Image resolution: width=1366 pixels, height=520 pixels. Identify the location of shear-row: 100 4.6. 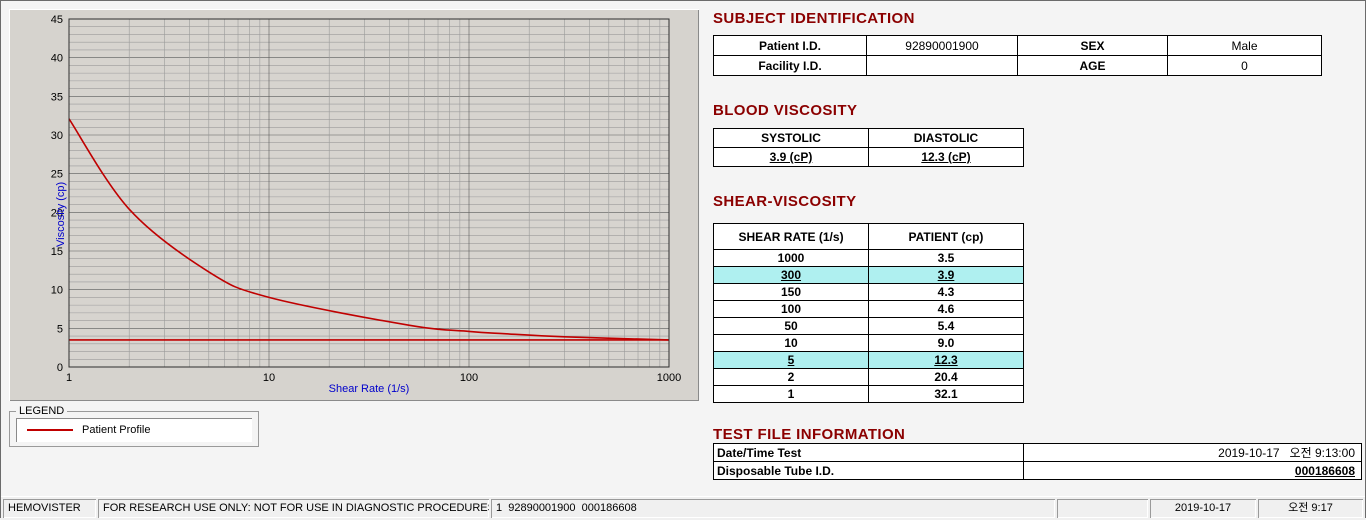
(868, 309).